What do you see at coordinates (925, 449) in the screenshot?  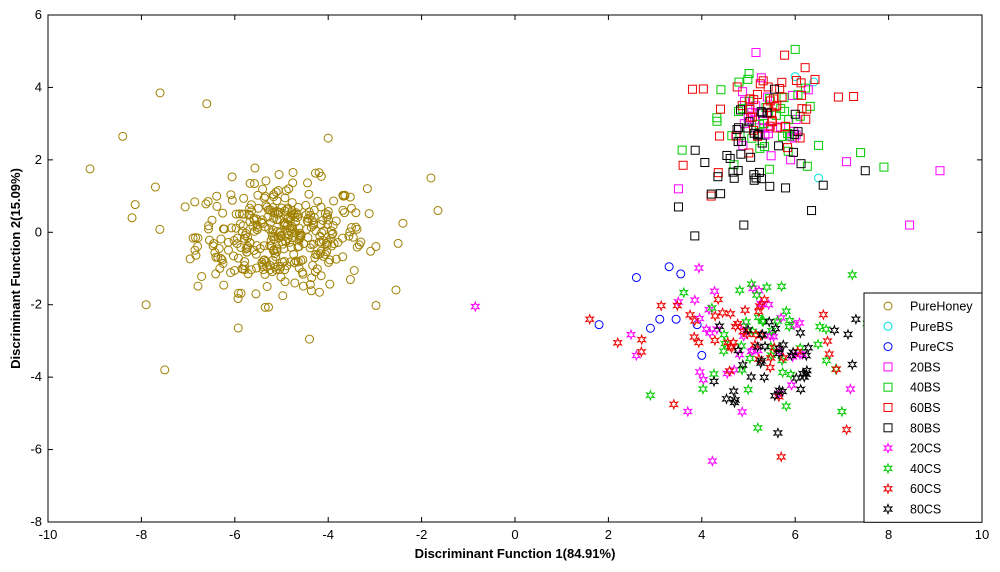 I see `legend-label: 20CS` at bounding box center [925, 449].